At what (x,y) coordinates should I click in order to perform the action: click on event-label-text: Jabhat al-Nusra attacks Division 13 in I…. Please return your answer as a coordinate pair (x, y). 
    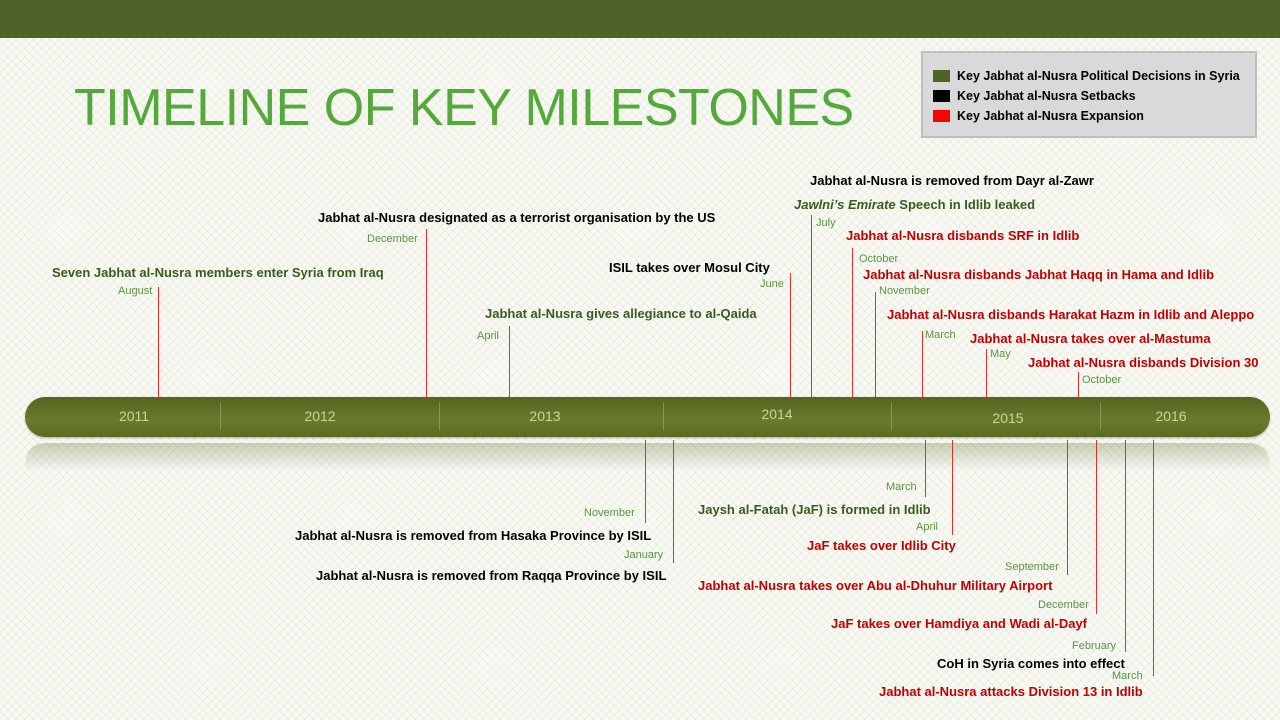
    Looking at the image, I should click on (1011, 691).